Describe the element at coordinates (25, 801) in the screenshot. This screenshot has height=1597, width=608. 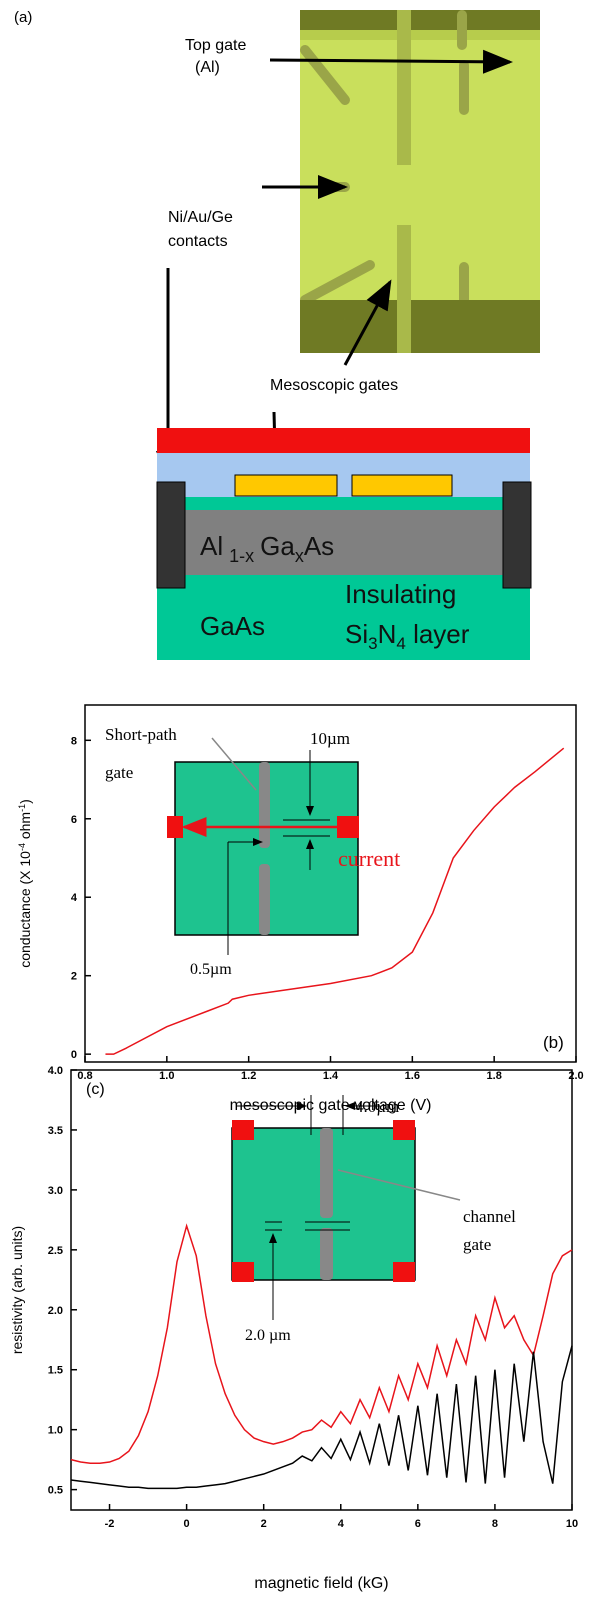
I see `y-axis-label-part: )` at that location.